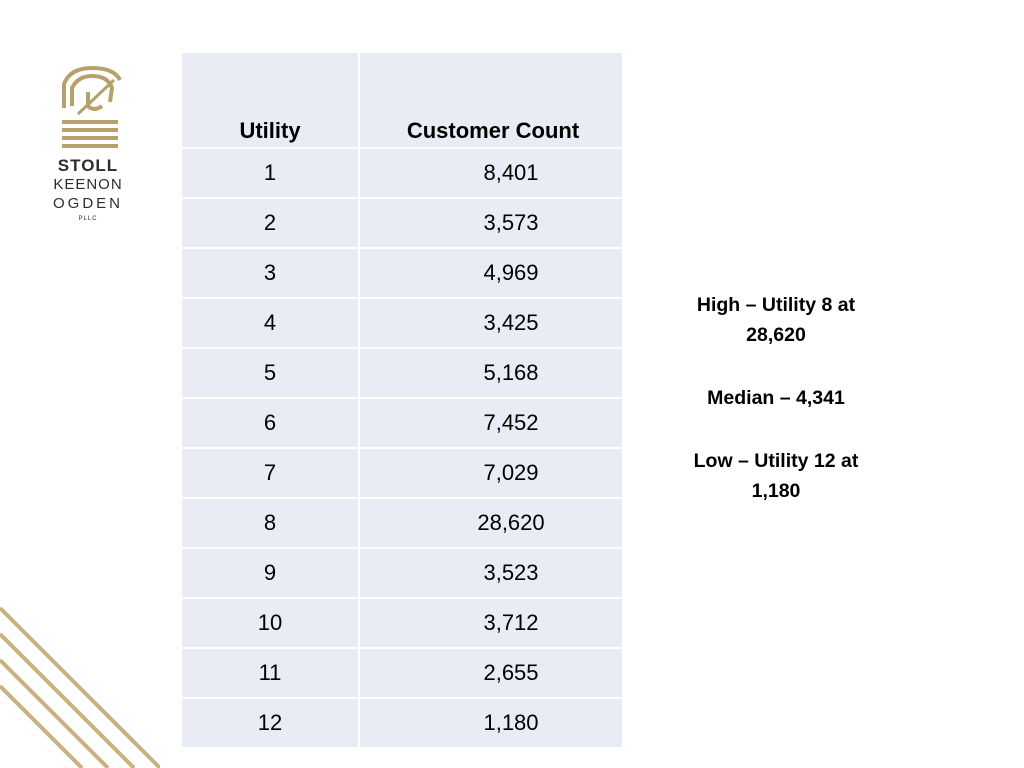 The height and width of the screenshot is (768, 1024). Describe the element at coordinates (80, 687) in the screenshot. I see `gold-diagonal-stripes` at that location.